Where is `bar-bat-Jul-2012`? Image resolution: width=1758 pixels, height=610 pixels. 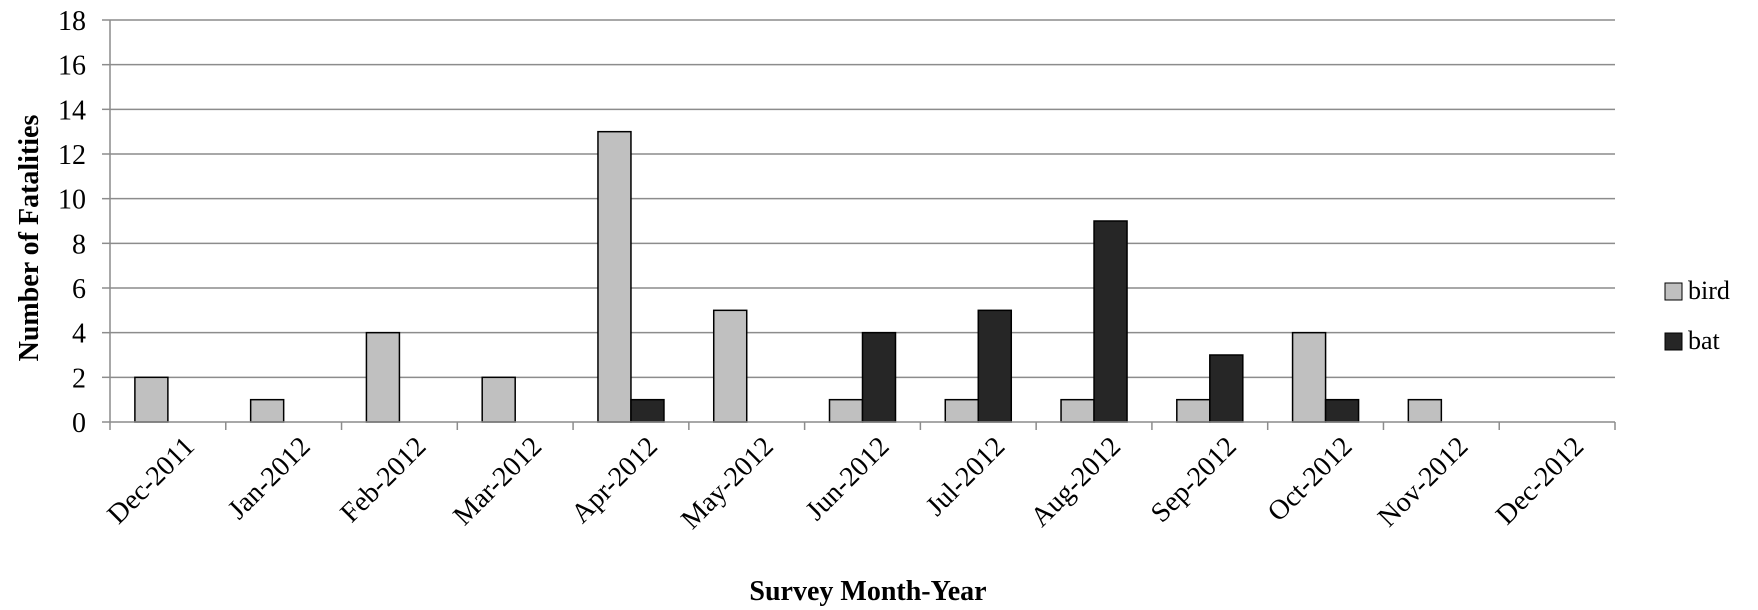
bar-bat-Jul-2012 is located at coordinates (995, 366).